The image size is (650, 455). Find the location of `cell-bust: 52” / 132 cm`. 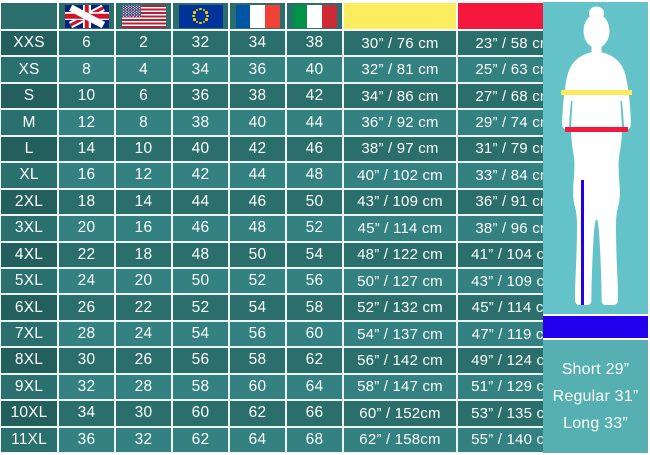

cell-bust: 52” / 132 cm is located at coordinates (400, 307).